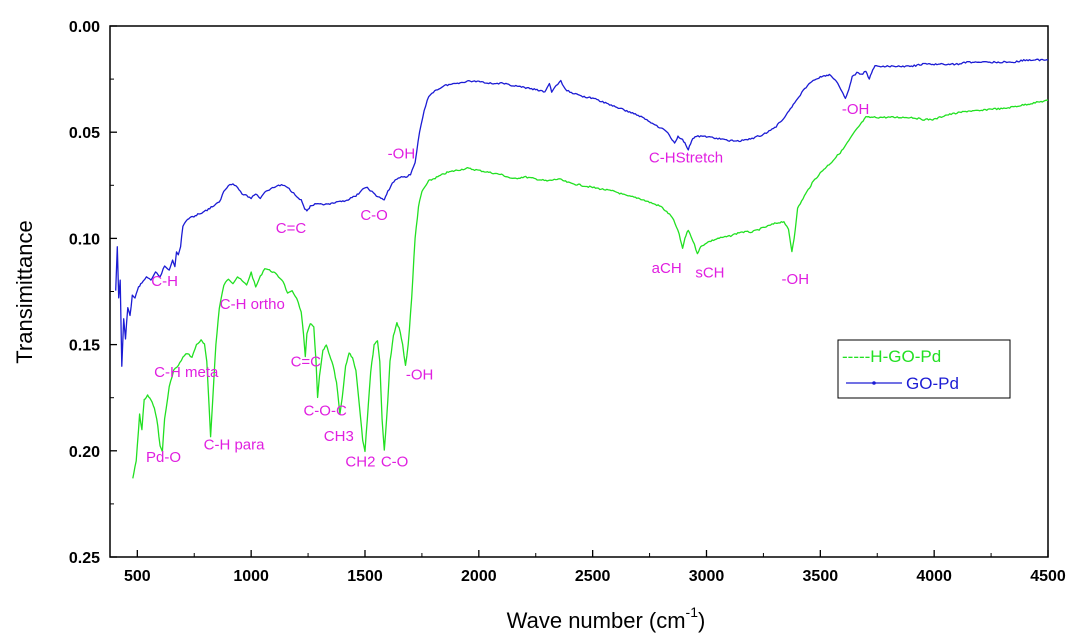 This screenshot has width=1075, height=637. What do you see at coordinates (891, 356) in the screenshot?
I see `legend-item-h-go-pd: -----H-GO-Pd` at bounding box center [891, 356].